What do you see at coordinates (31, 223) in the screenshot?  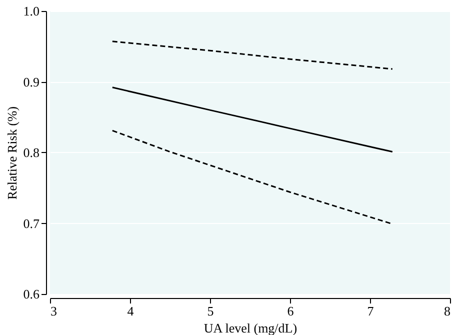 I see `y-tick-label: 0.7` at bounding box center [31, 223].